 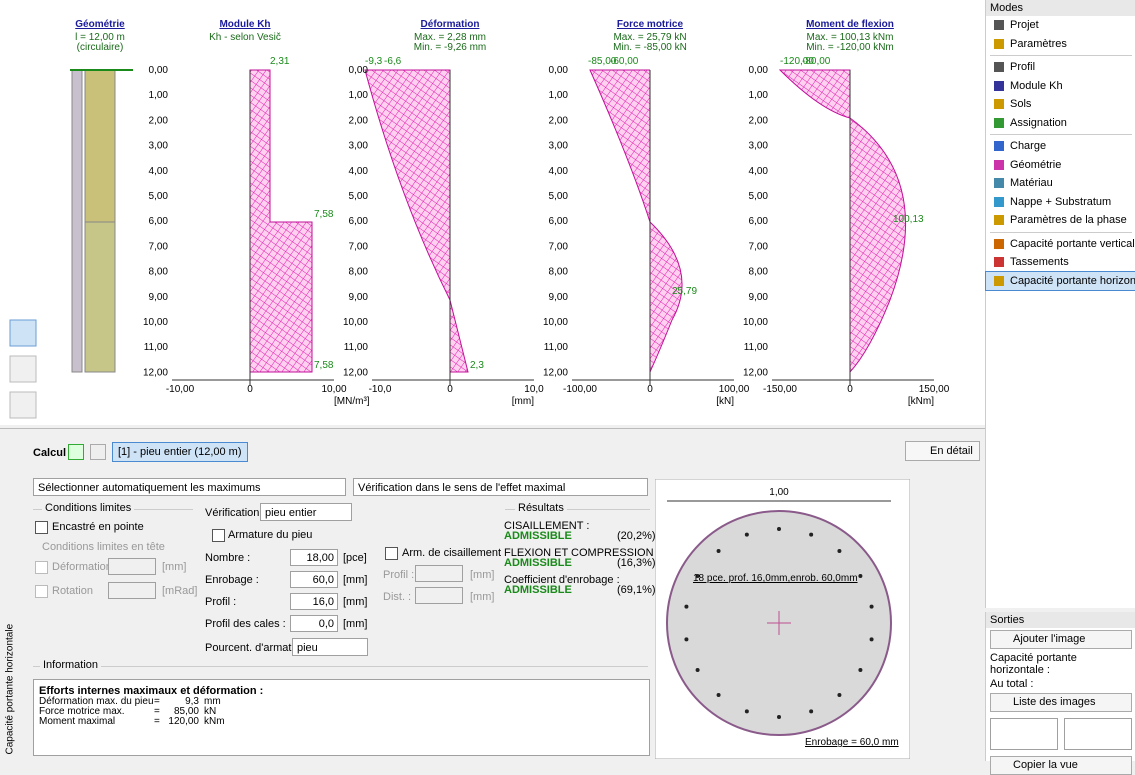 What do you see at coordinates (1060, 244) in the screenshot?
I see `mode-item: Capacité portante verticale` at bounding box center [1060, 244].